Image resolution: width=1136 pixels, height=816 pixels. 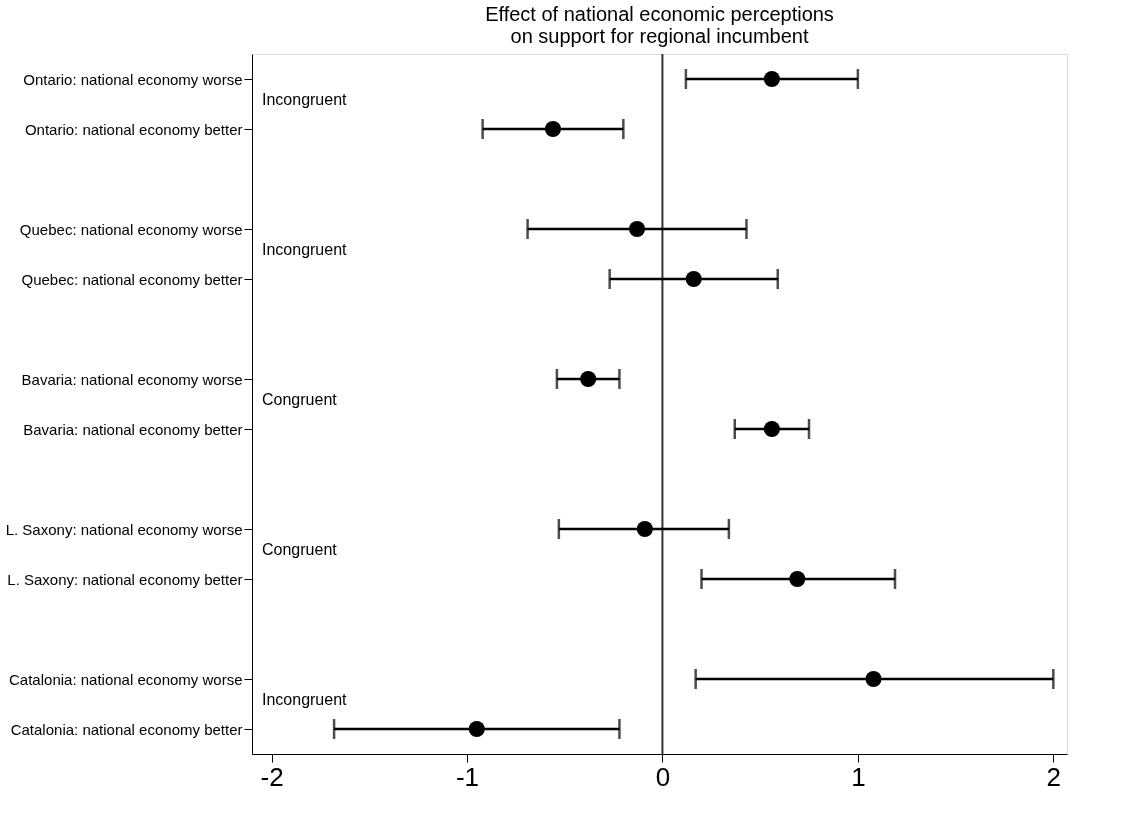 What do you see at coordinates (133, 79) in the screenshot?
I see `y-tick-label: Ontario: national economy worse` at bounding box center [133, 79].